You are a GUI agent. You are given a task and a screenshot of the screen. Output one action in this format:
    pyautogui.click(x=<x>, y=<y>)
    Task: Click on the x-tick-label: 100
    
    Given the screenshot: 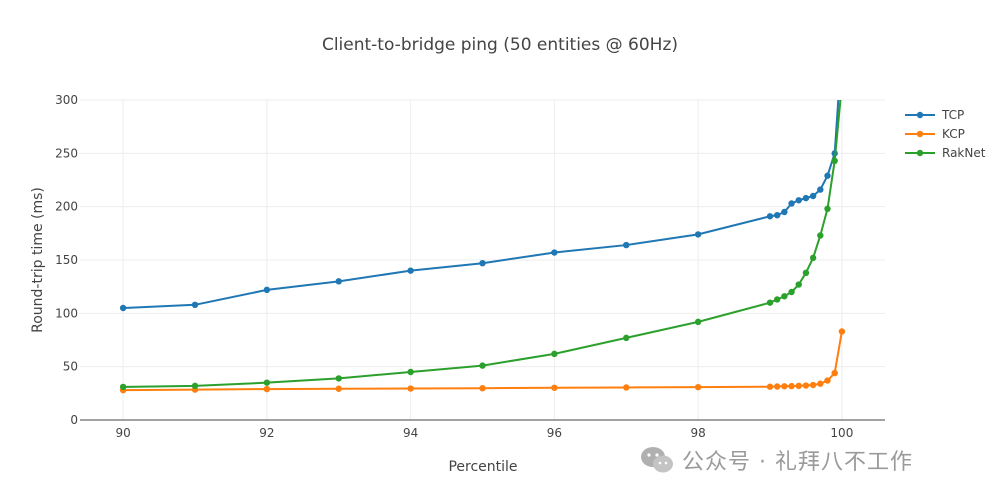 What is the action you would take?
    pyautogui.click(x=841, y=433)
    